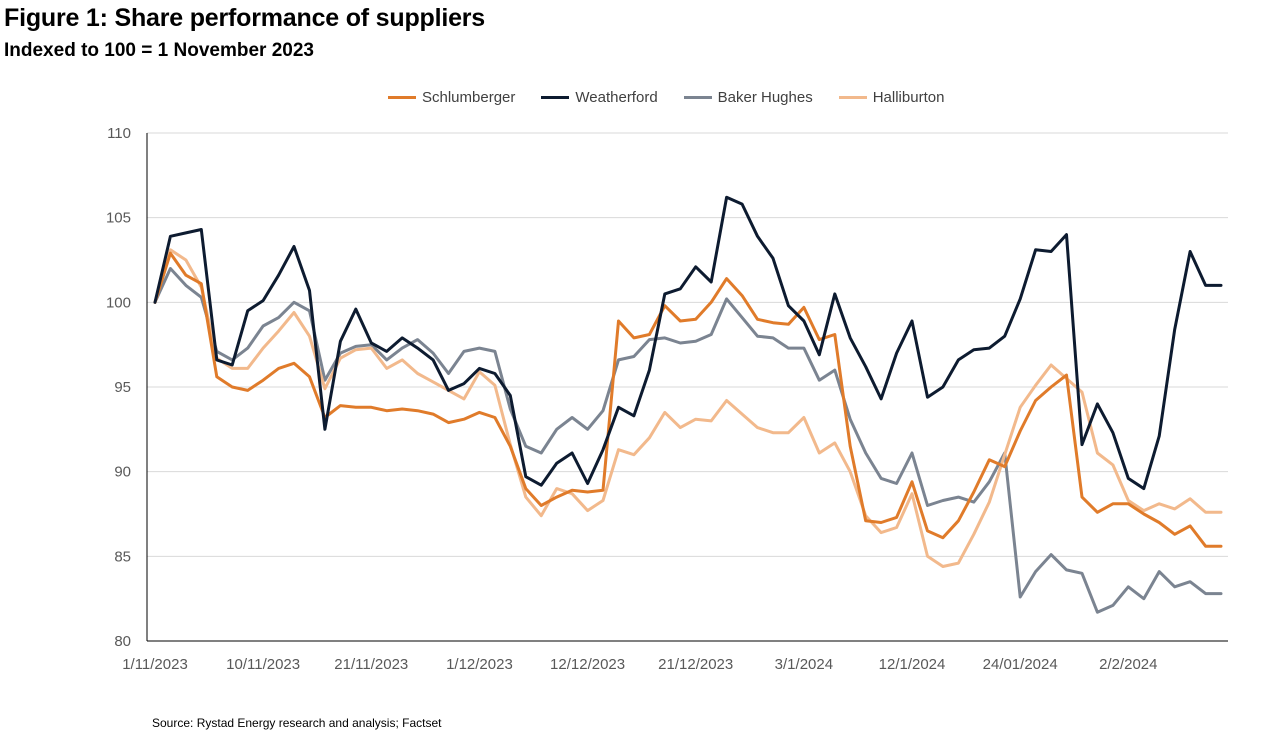 The height and width of the screenshot is (738, 1282). What do you see at coordinates (697, 97) in the screenshot?
I see `legend-swatch-baker-hughes` at bounding box center [697, 97].